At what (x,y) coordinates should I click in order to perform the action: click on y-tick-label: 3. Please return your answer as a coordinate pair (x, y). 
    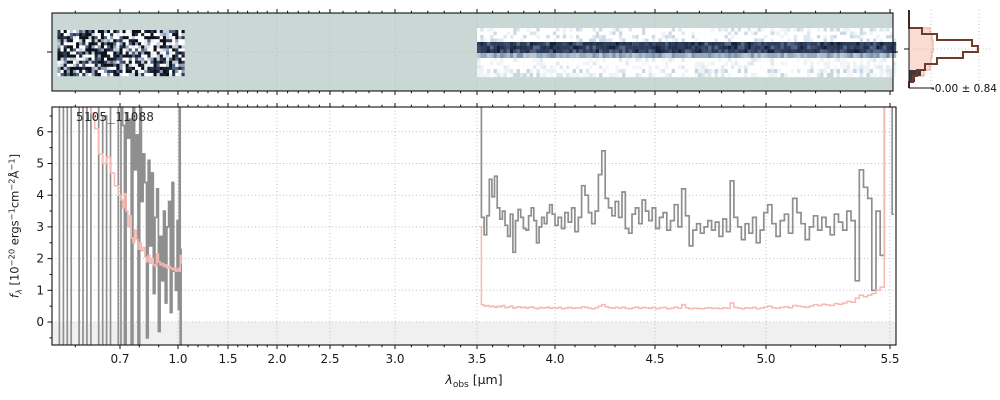
    Looking at the image, I should click on (40, 227).